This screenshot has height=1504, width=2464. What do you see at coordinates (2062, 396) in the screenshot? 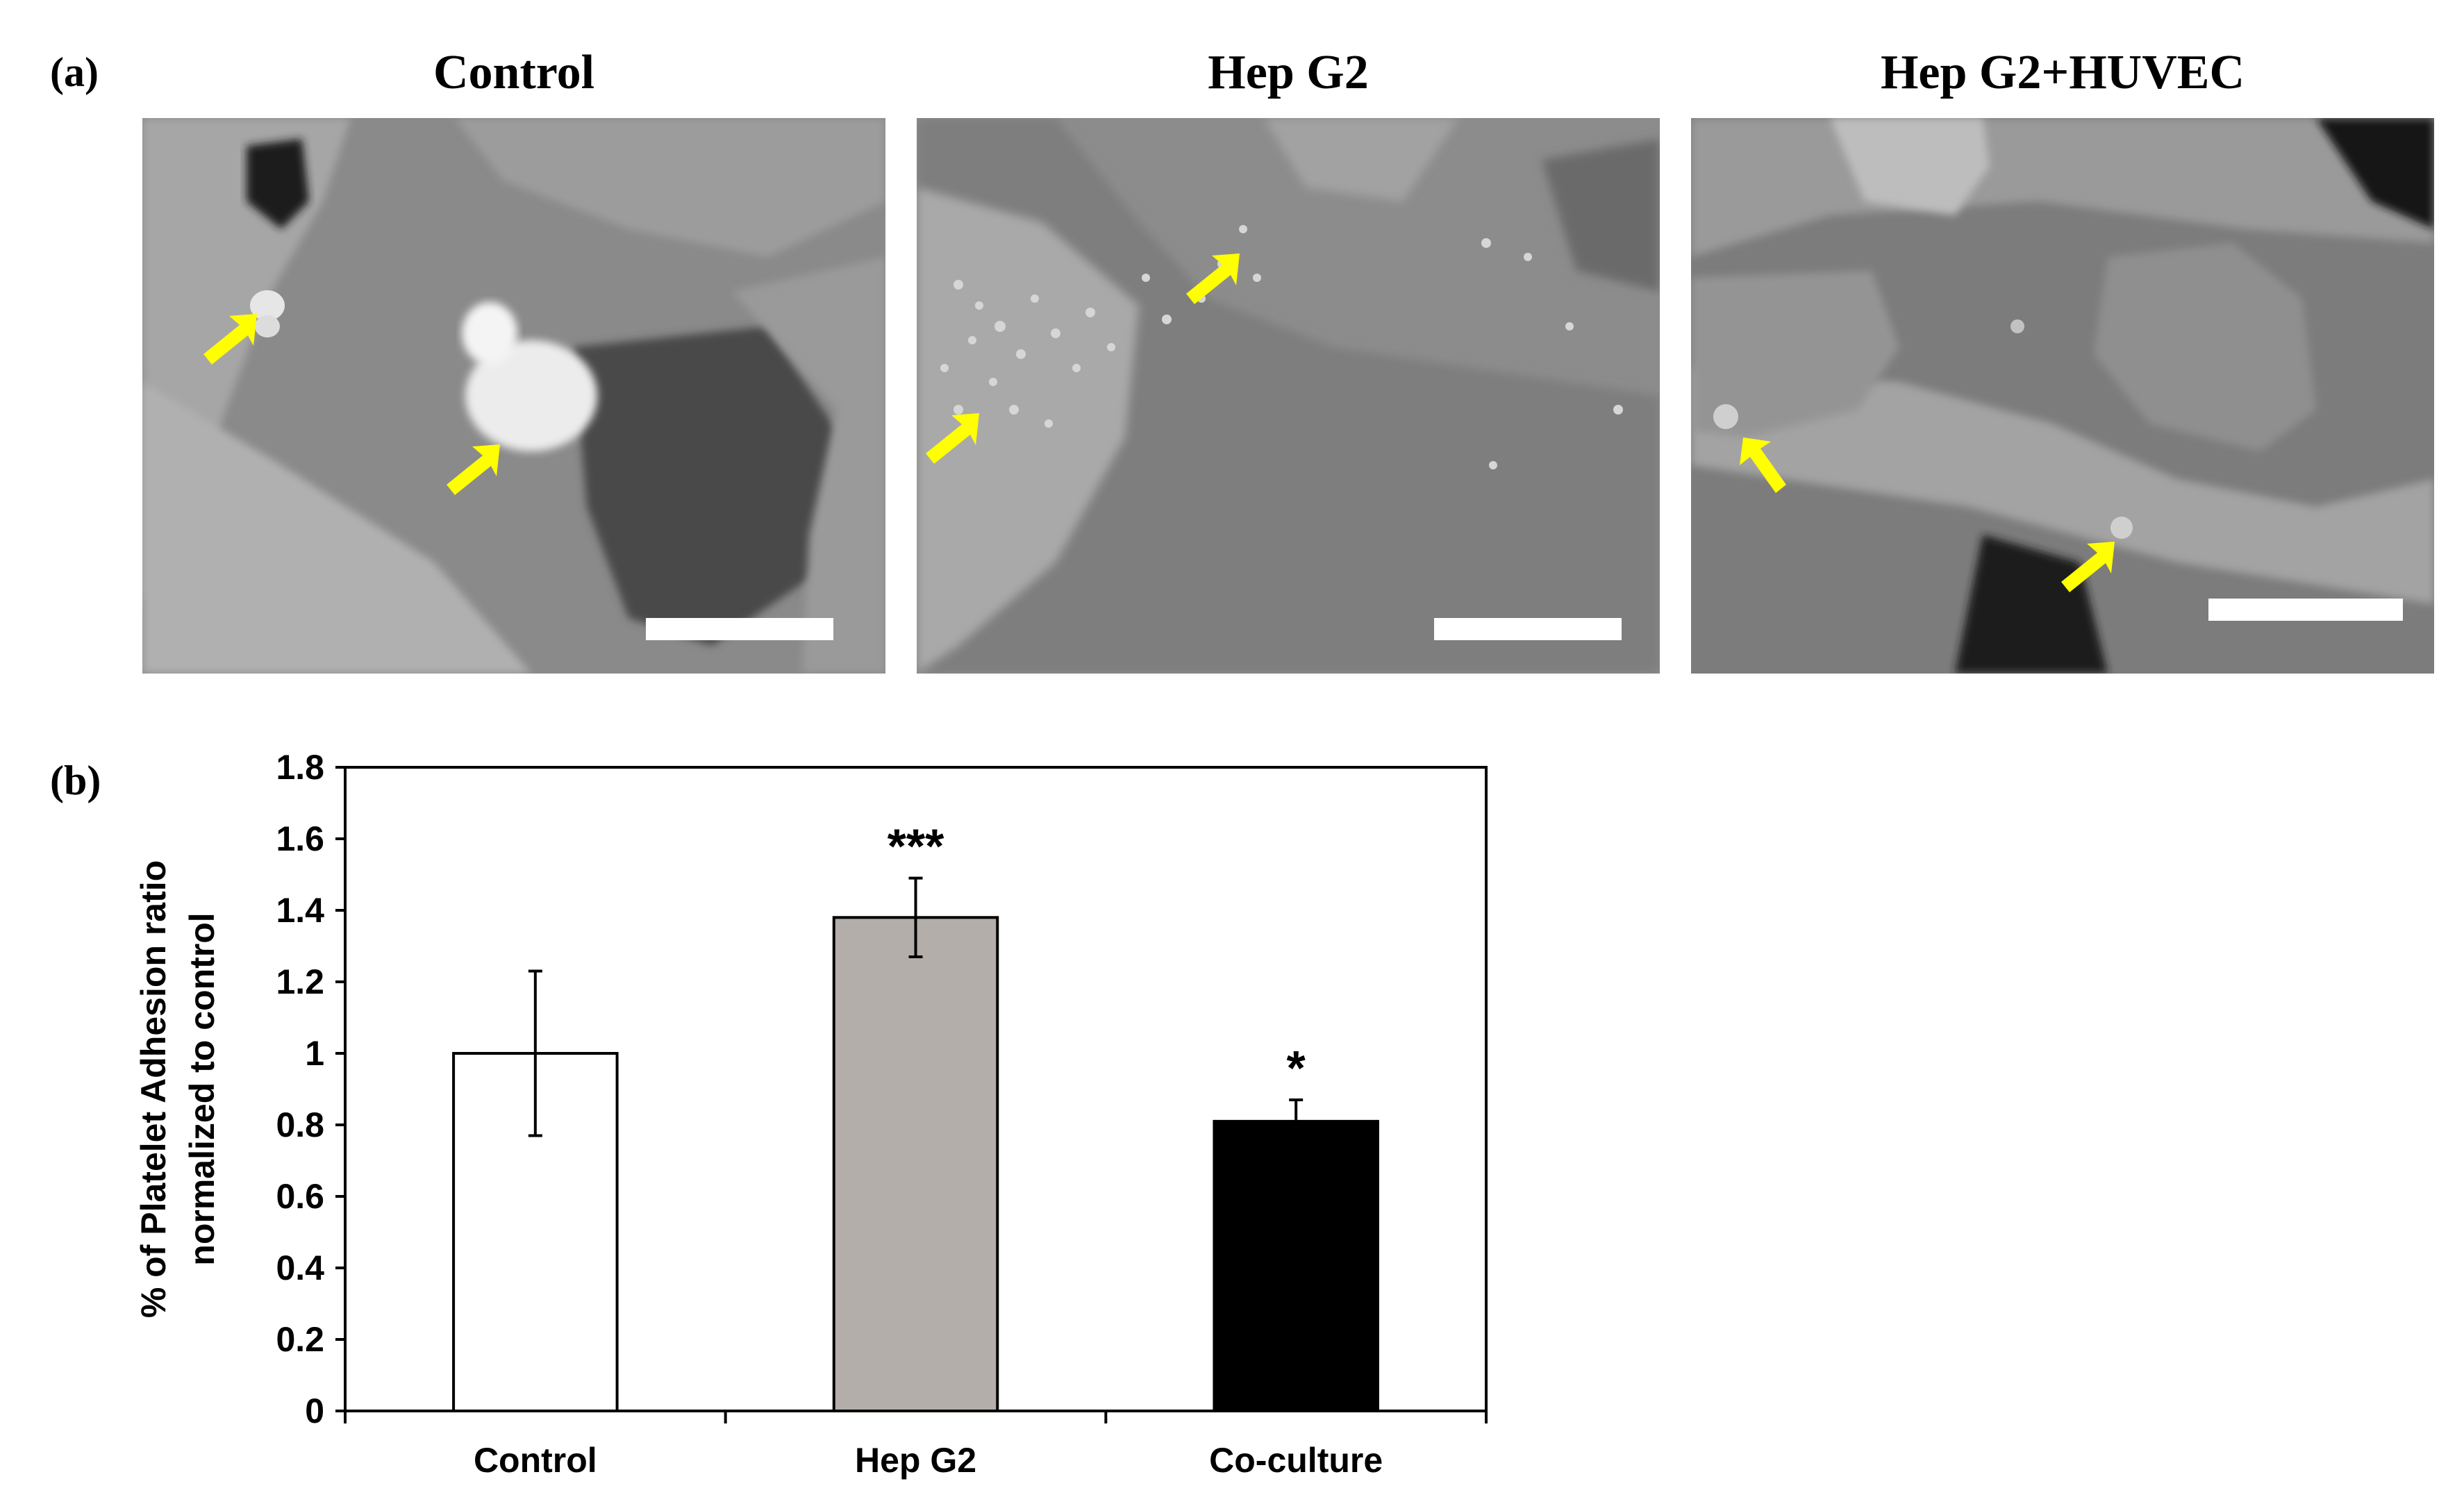
I see `sem-image-hepg2-huvec` at bounding box center [2062, 396].